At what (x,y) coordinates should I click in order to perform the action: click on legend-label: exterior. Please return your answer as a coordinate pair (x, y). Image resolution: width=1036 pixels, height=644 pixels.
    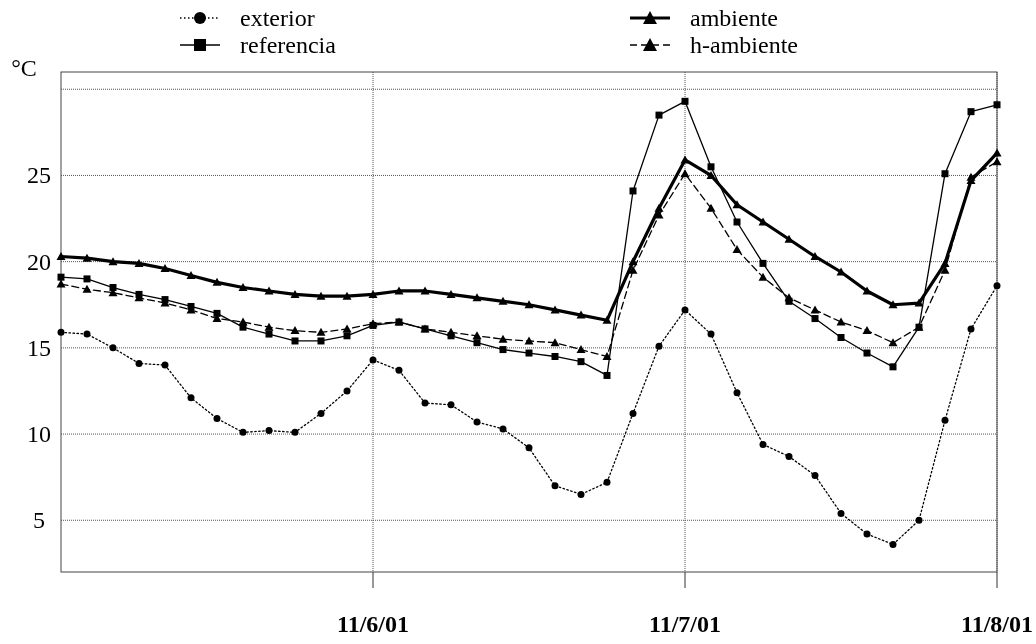
    Looking at the image, I should click on (277, 18).